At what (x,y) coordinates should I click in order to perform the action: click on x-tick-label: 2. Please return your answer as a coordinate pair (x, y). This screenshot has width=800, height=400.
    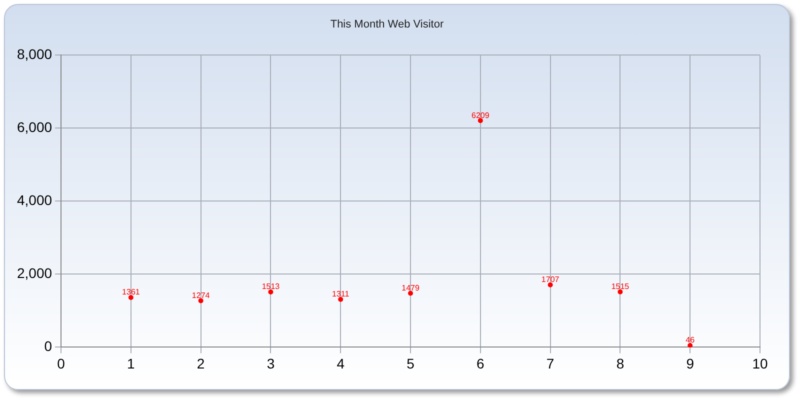
    Looking at the image, I should click on (200, 363).